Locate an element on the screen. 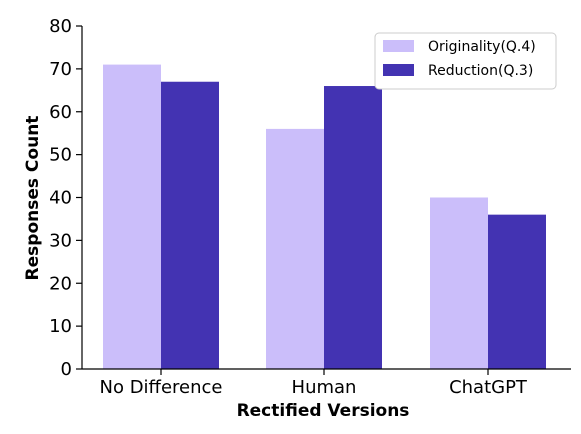 This screenshot has height=434, width=581. x-tick-label-0: No Difference is located at coordinates (161, 387).